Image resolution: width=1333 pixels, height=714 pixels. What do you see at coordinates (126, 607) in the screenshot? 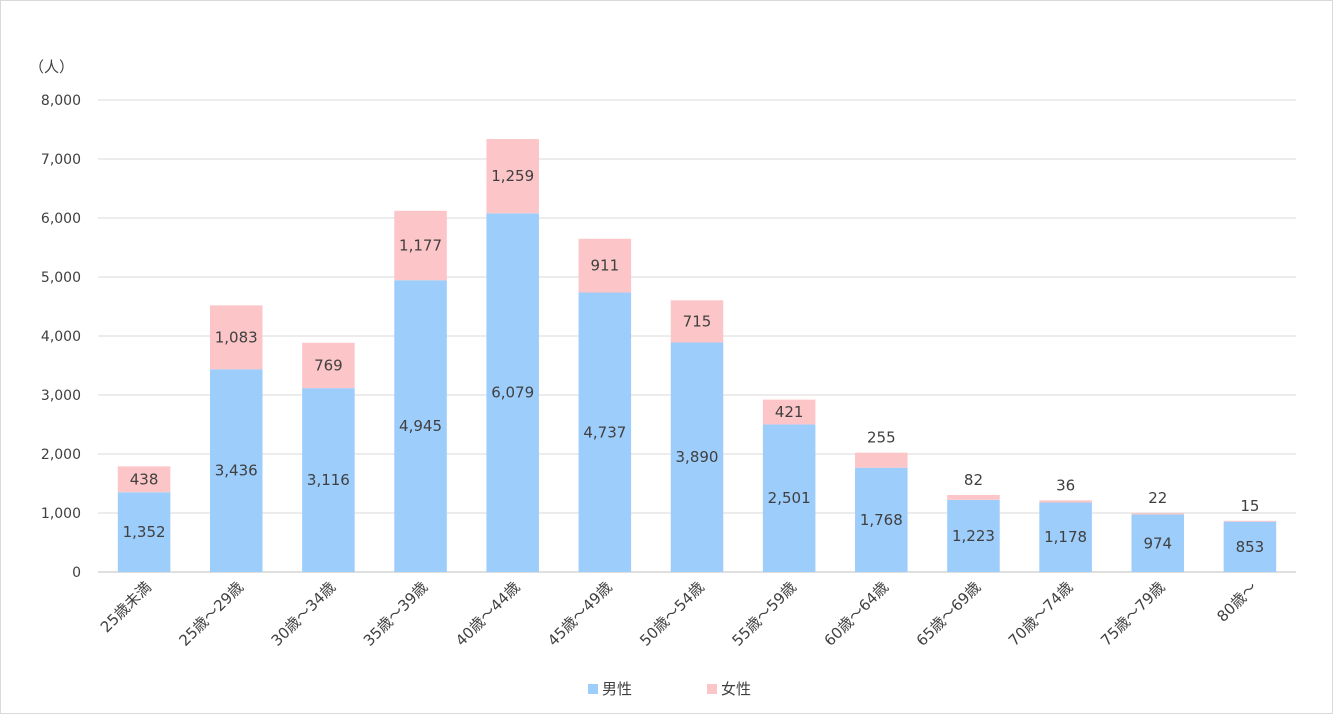
I see `x-tick-label: 25歳未満` at bounding box center [126, 607].